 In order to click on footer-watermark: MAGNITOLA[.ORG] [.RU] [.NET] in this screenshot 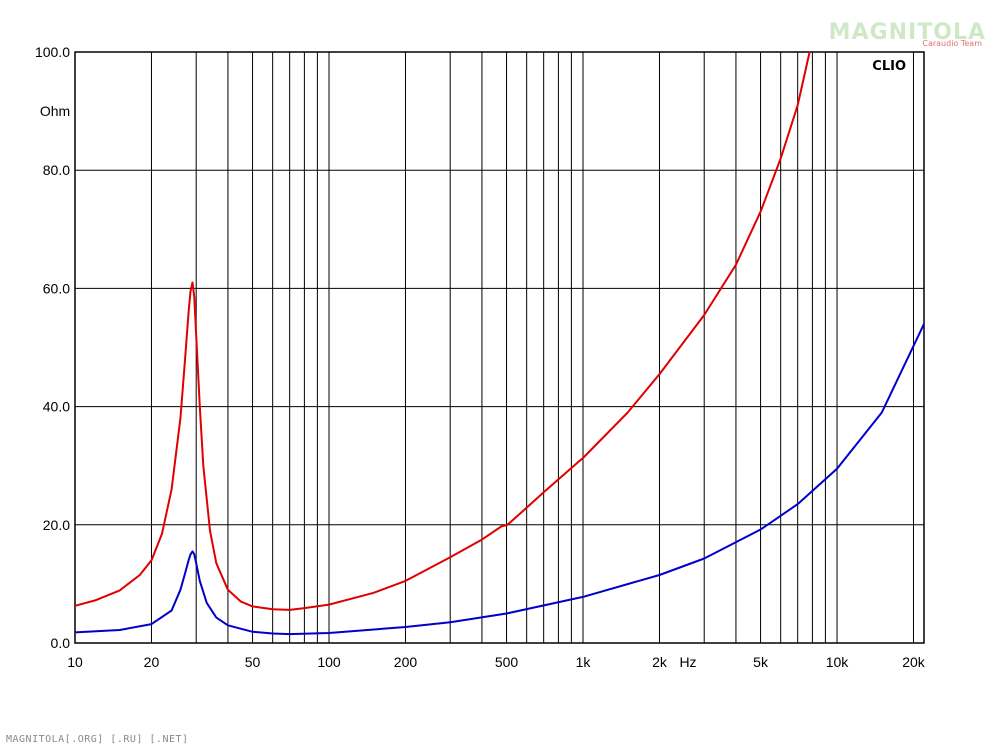, I will do `click(97, 739)`.